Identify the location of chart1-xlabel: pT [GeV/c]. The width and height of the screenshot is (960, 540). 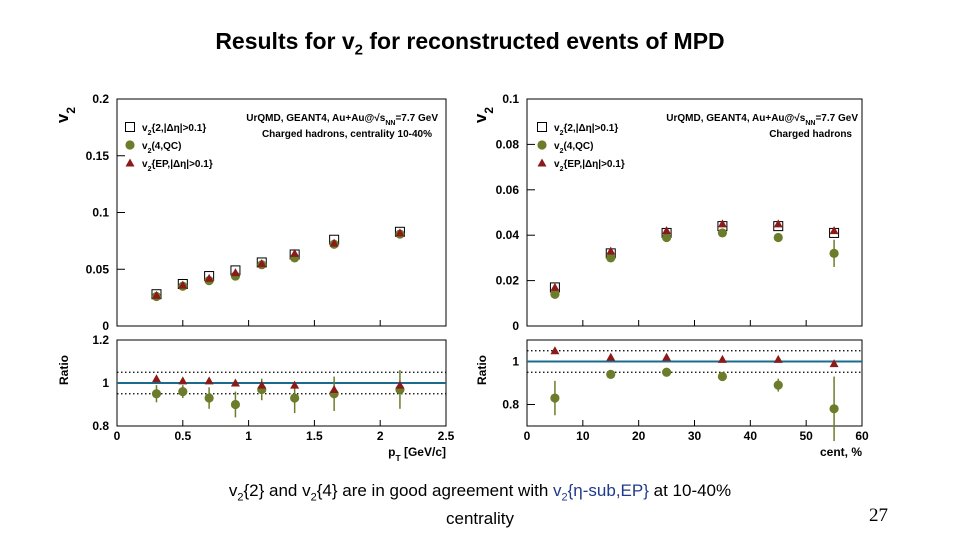
(417, 454).